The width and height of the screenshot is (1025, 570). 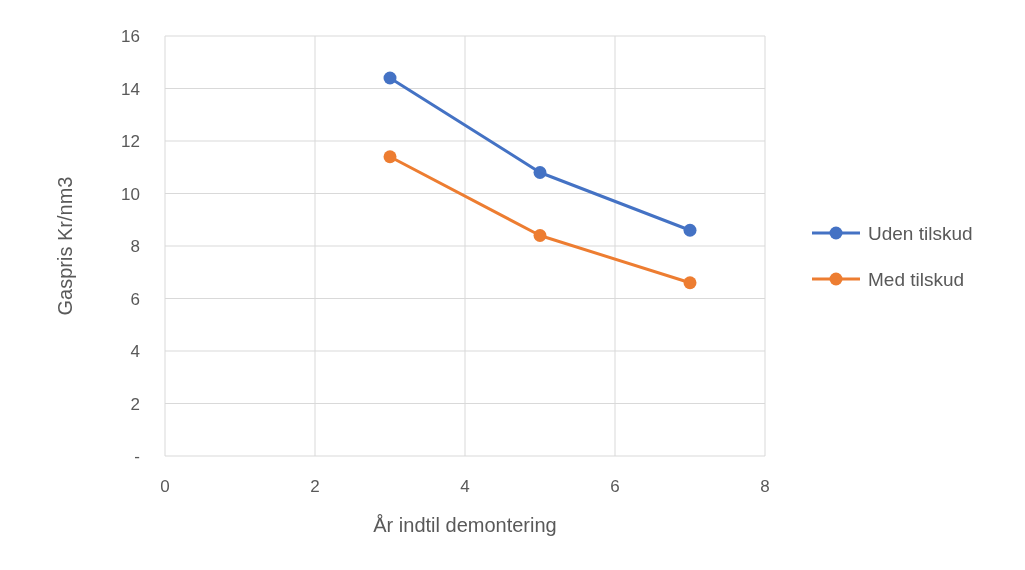 What do you see at coordinates (130, 141) in the screenshot?
I see `y-tick-label: 12` at bounding box center [130, 141].